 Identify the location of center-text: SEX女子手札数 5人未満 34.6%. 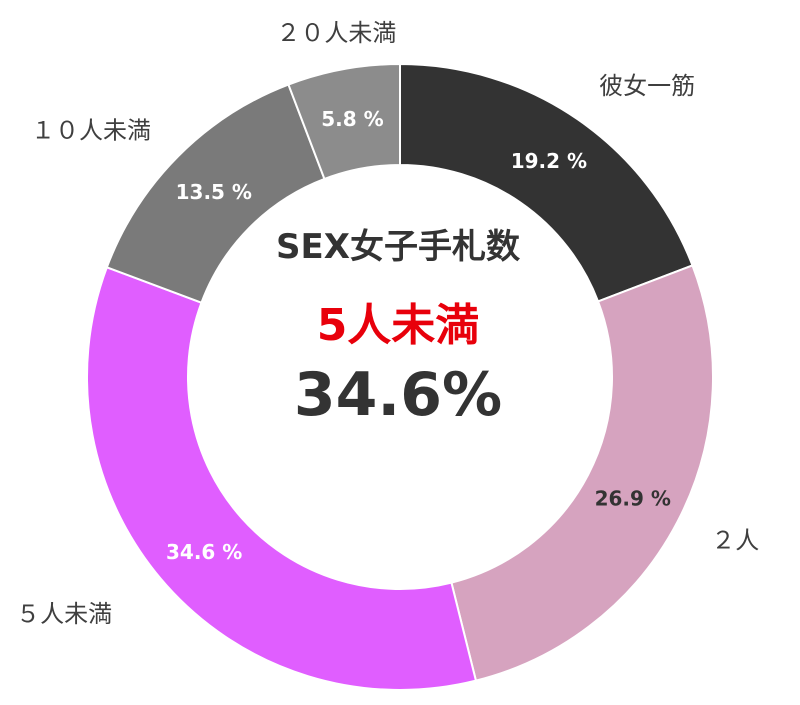
(398, 328).